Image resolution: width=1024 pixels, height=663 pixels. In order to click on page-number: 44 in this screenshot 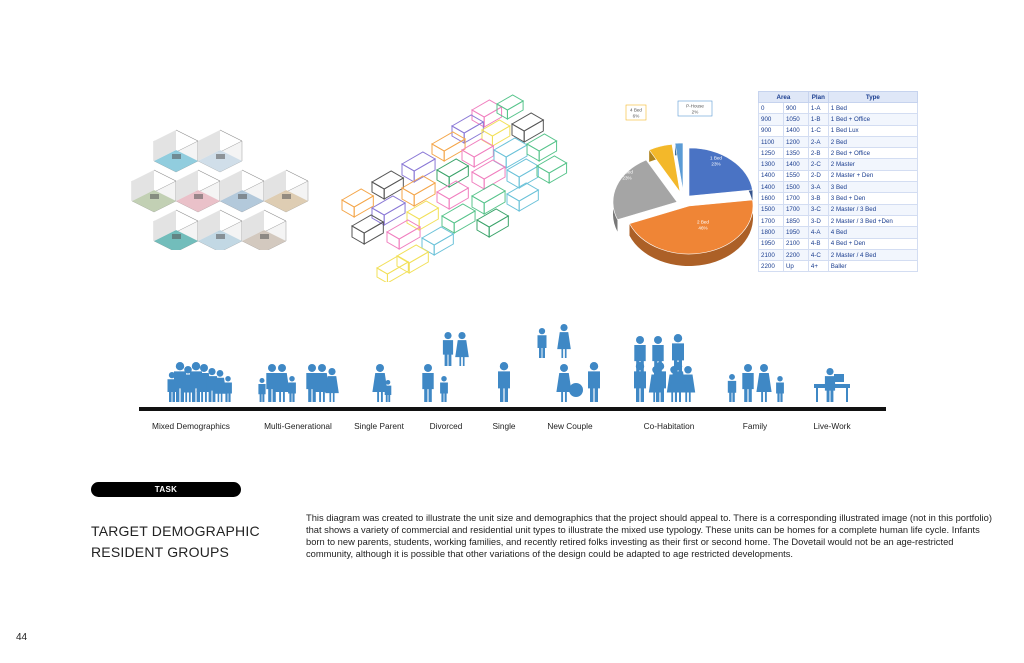, I will do `click(22, 637)`.